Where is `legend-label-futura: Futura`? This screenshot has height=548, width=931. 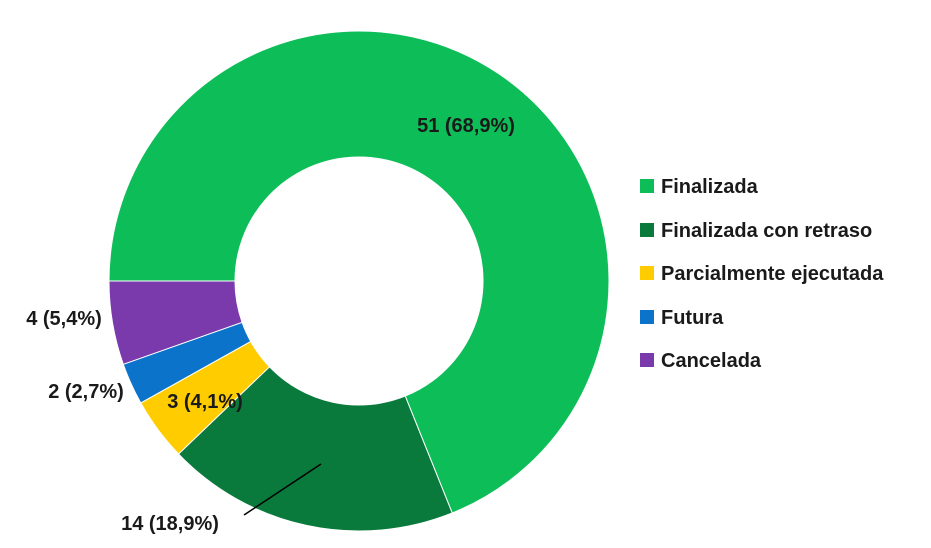
legend-label-futura: Futura is located at coordinates (692, 318).